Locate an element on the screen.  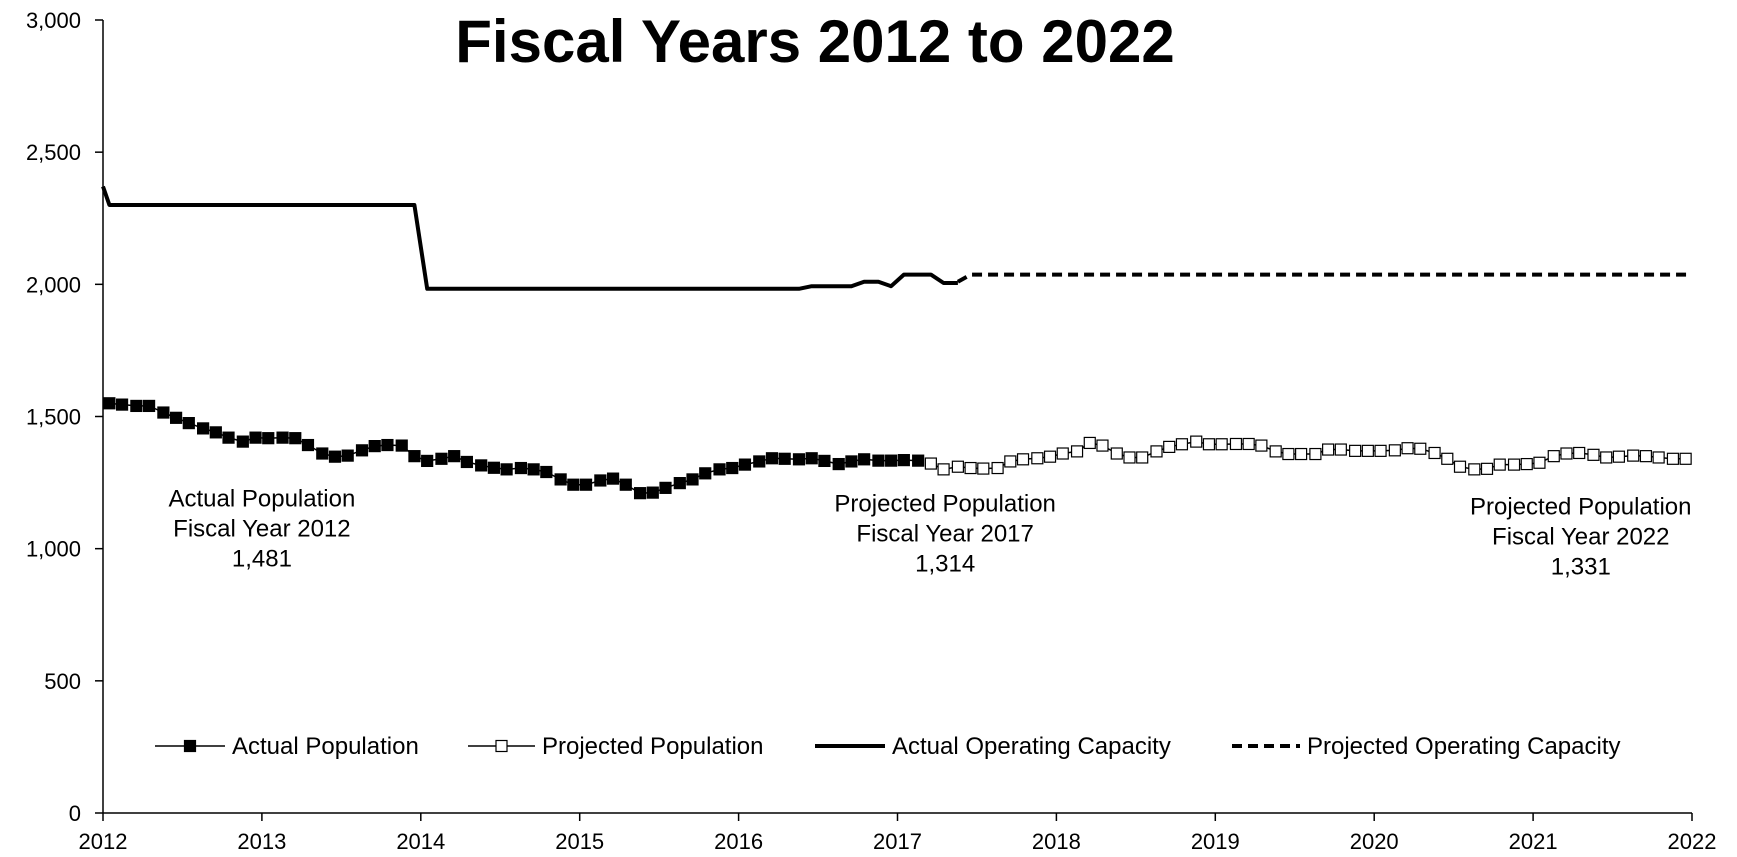
x-tick-label: 2014 is located at coordinates (420, 841).